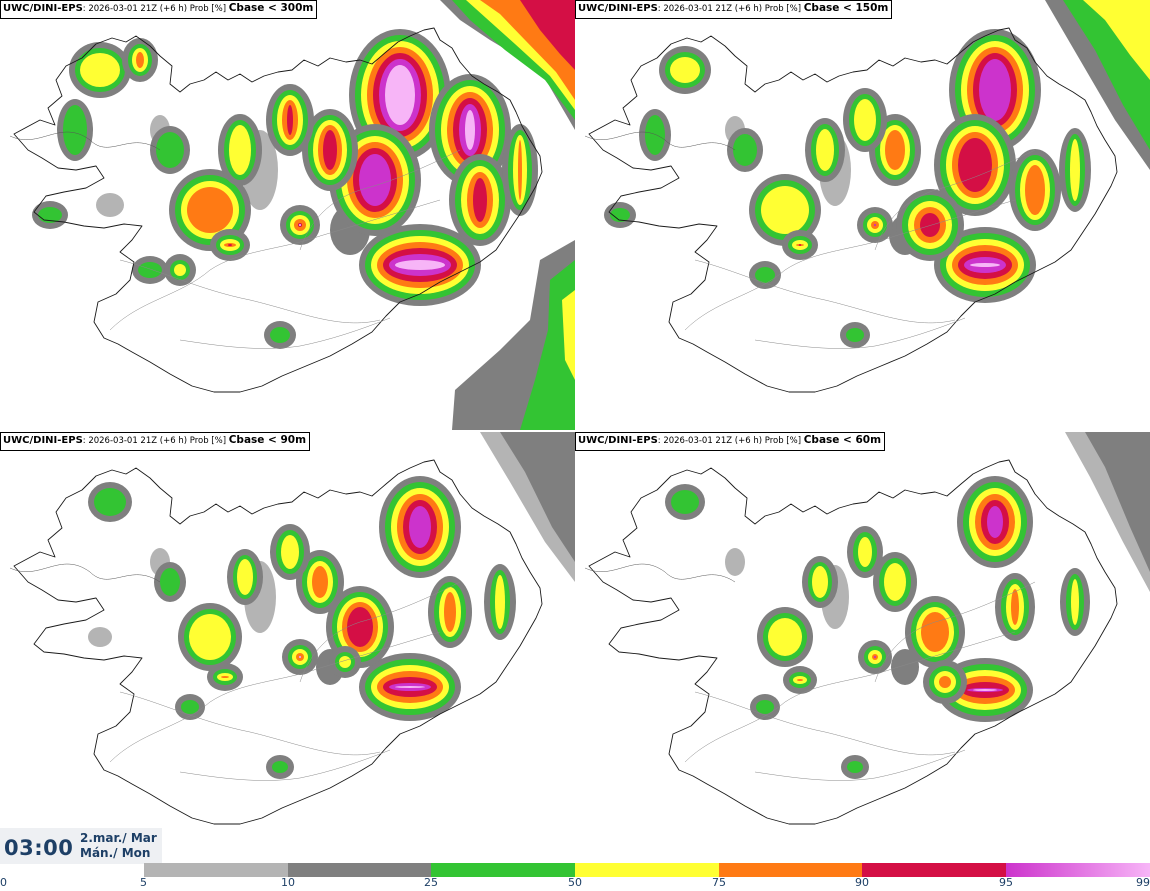 The image size is (1150, 891). What do you see at coordinates (3, 882) in the screenshot?
I see `colorbar-tick: 0` at bounding box center [3, 882].